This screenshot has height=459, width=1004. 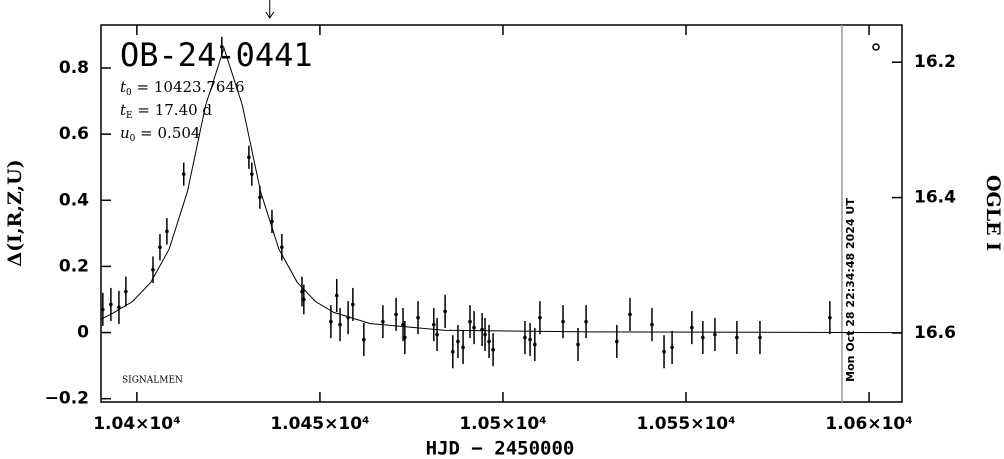 I want to click on timestamp: Mon Oct 28 22:34:48 2024 UT, so click(x=850, y=290).